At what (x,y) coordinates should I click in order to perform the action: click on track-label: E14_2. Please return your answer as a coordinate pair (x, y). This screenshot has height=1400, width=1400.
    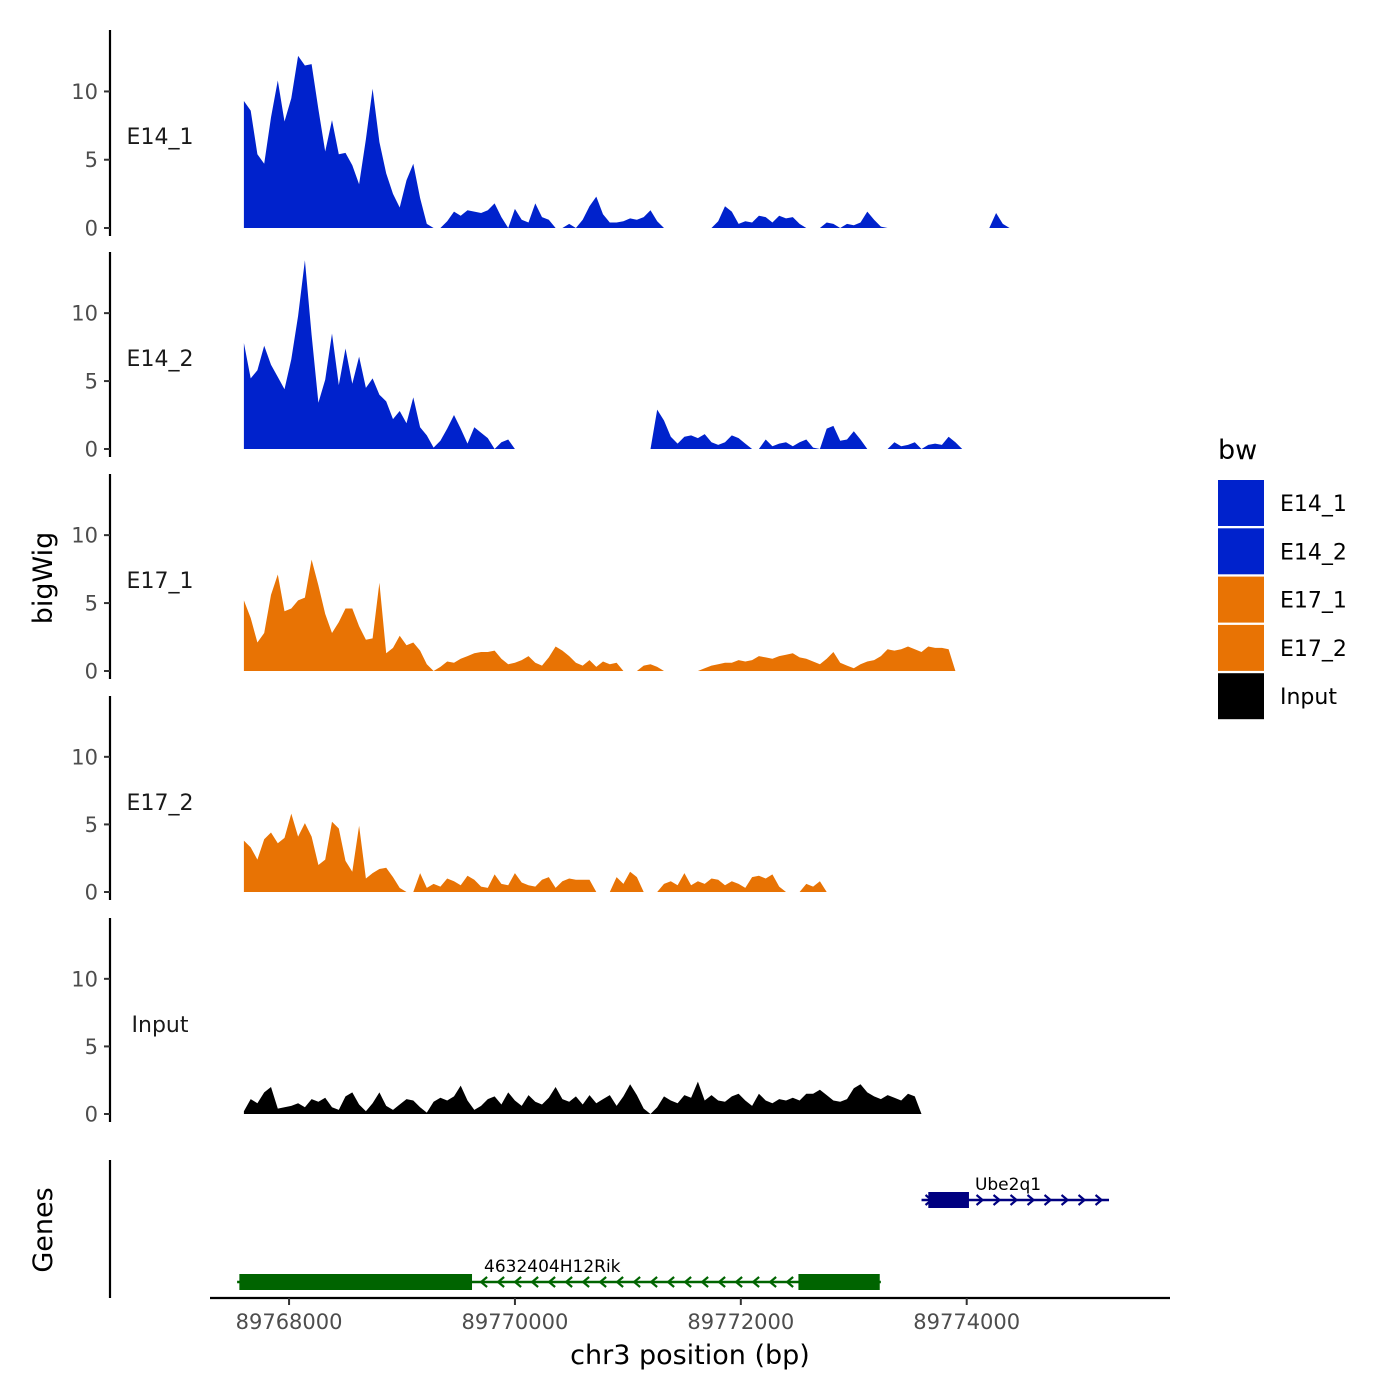
    Looking at the image, I should click on (160, 359).